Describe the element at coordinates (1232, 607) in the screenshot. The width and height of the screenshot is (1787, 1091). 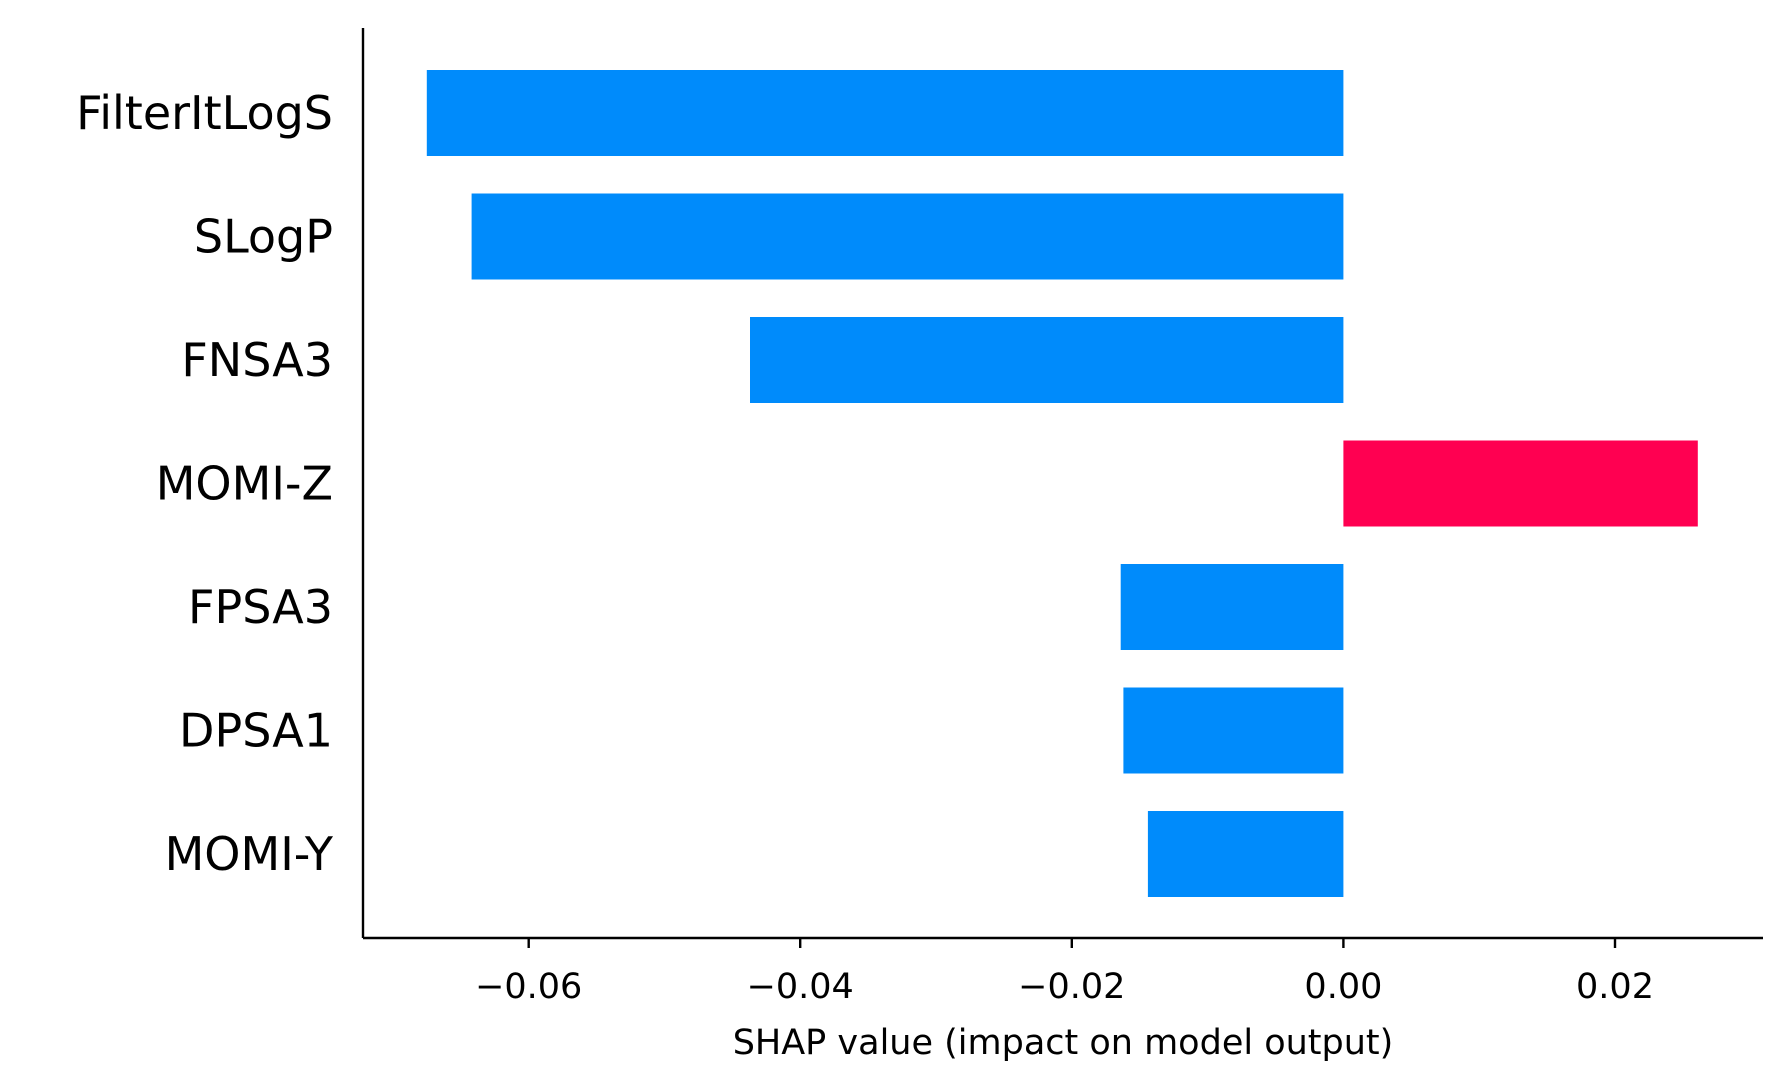
I see `bar-fpsa3` at that location.